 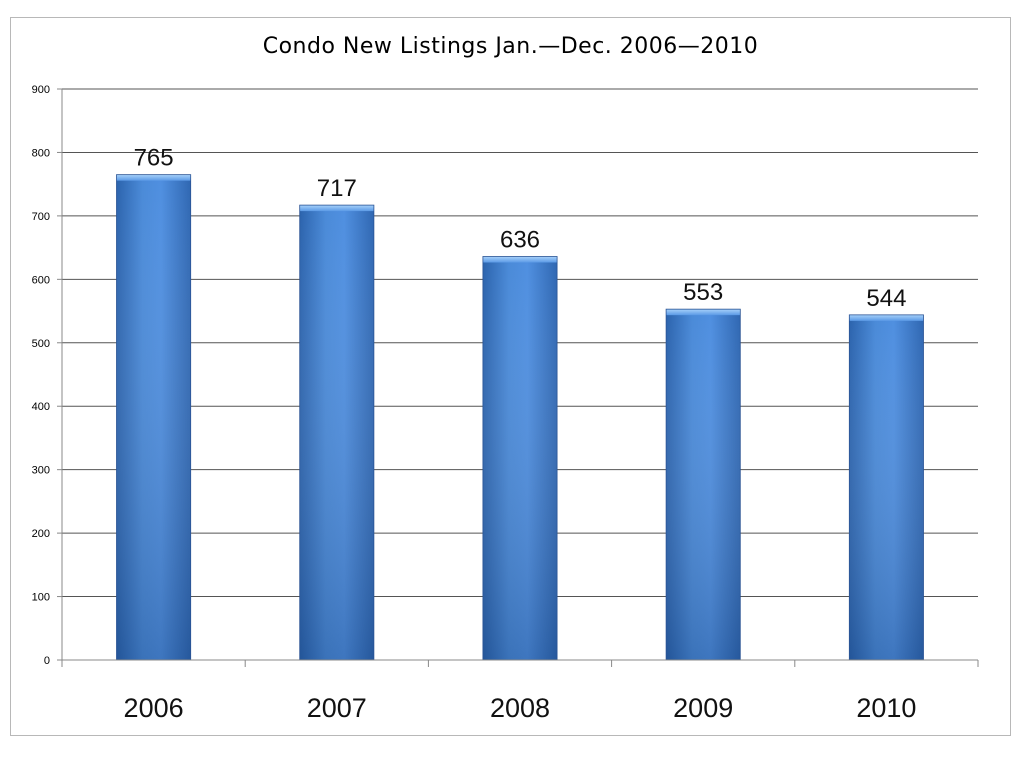 What do you see at coordinates (337, 708) in the screenshot?
I see `x-tick-label: 2007` at bounding box center [337, 708].